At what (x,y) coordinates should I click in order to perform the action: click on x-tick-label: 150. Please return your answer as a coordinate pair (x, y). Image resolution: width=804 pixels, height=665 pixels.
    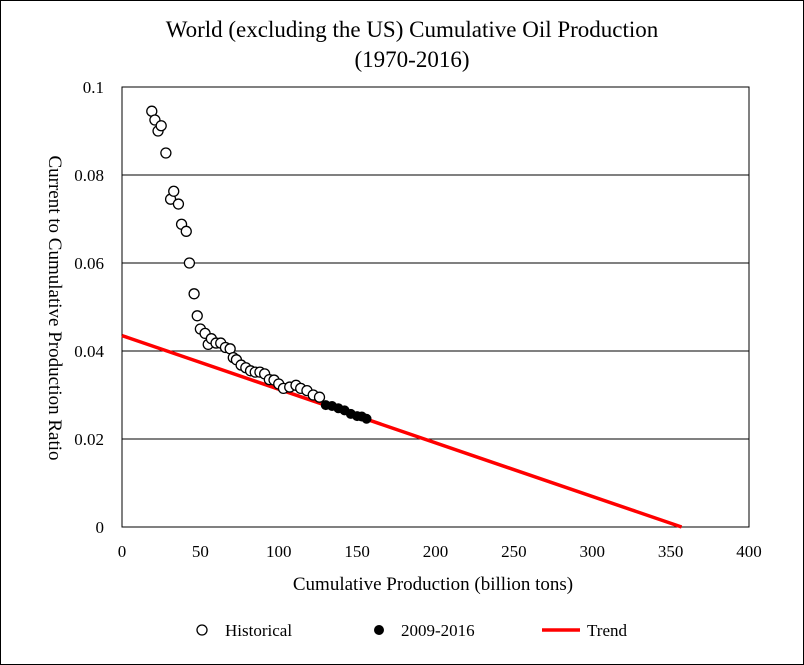
    Looking at the image, I should click on (357, 551).